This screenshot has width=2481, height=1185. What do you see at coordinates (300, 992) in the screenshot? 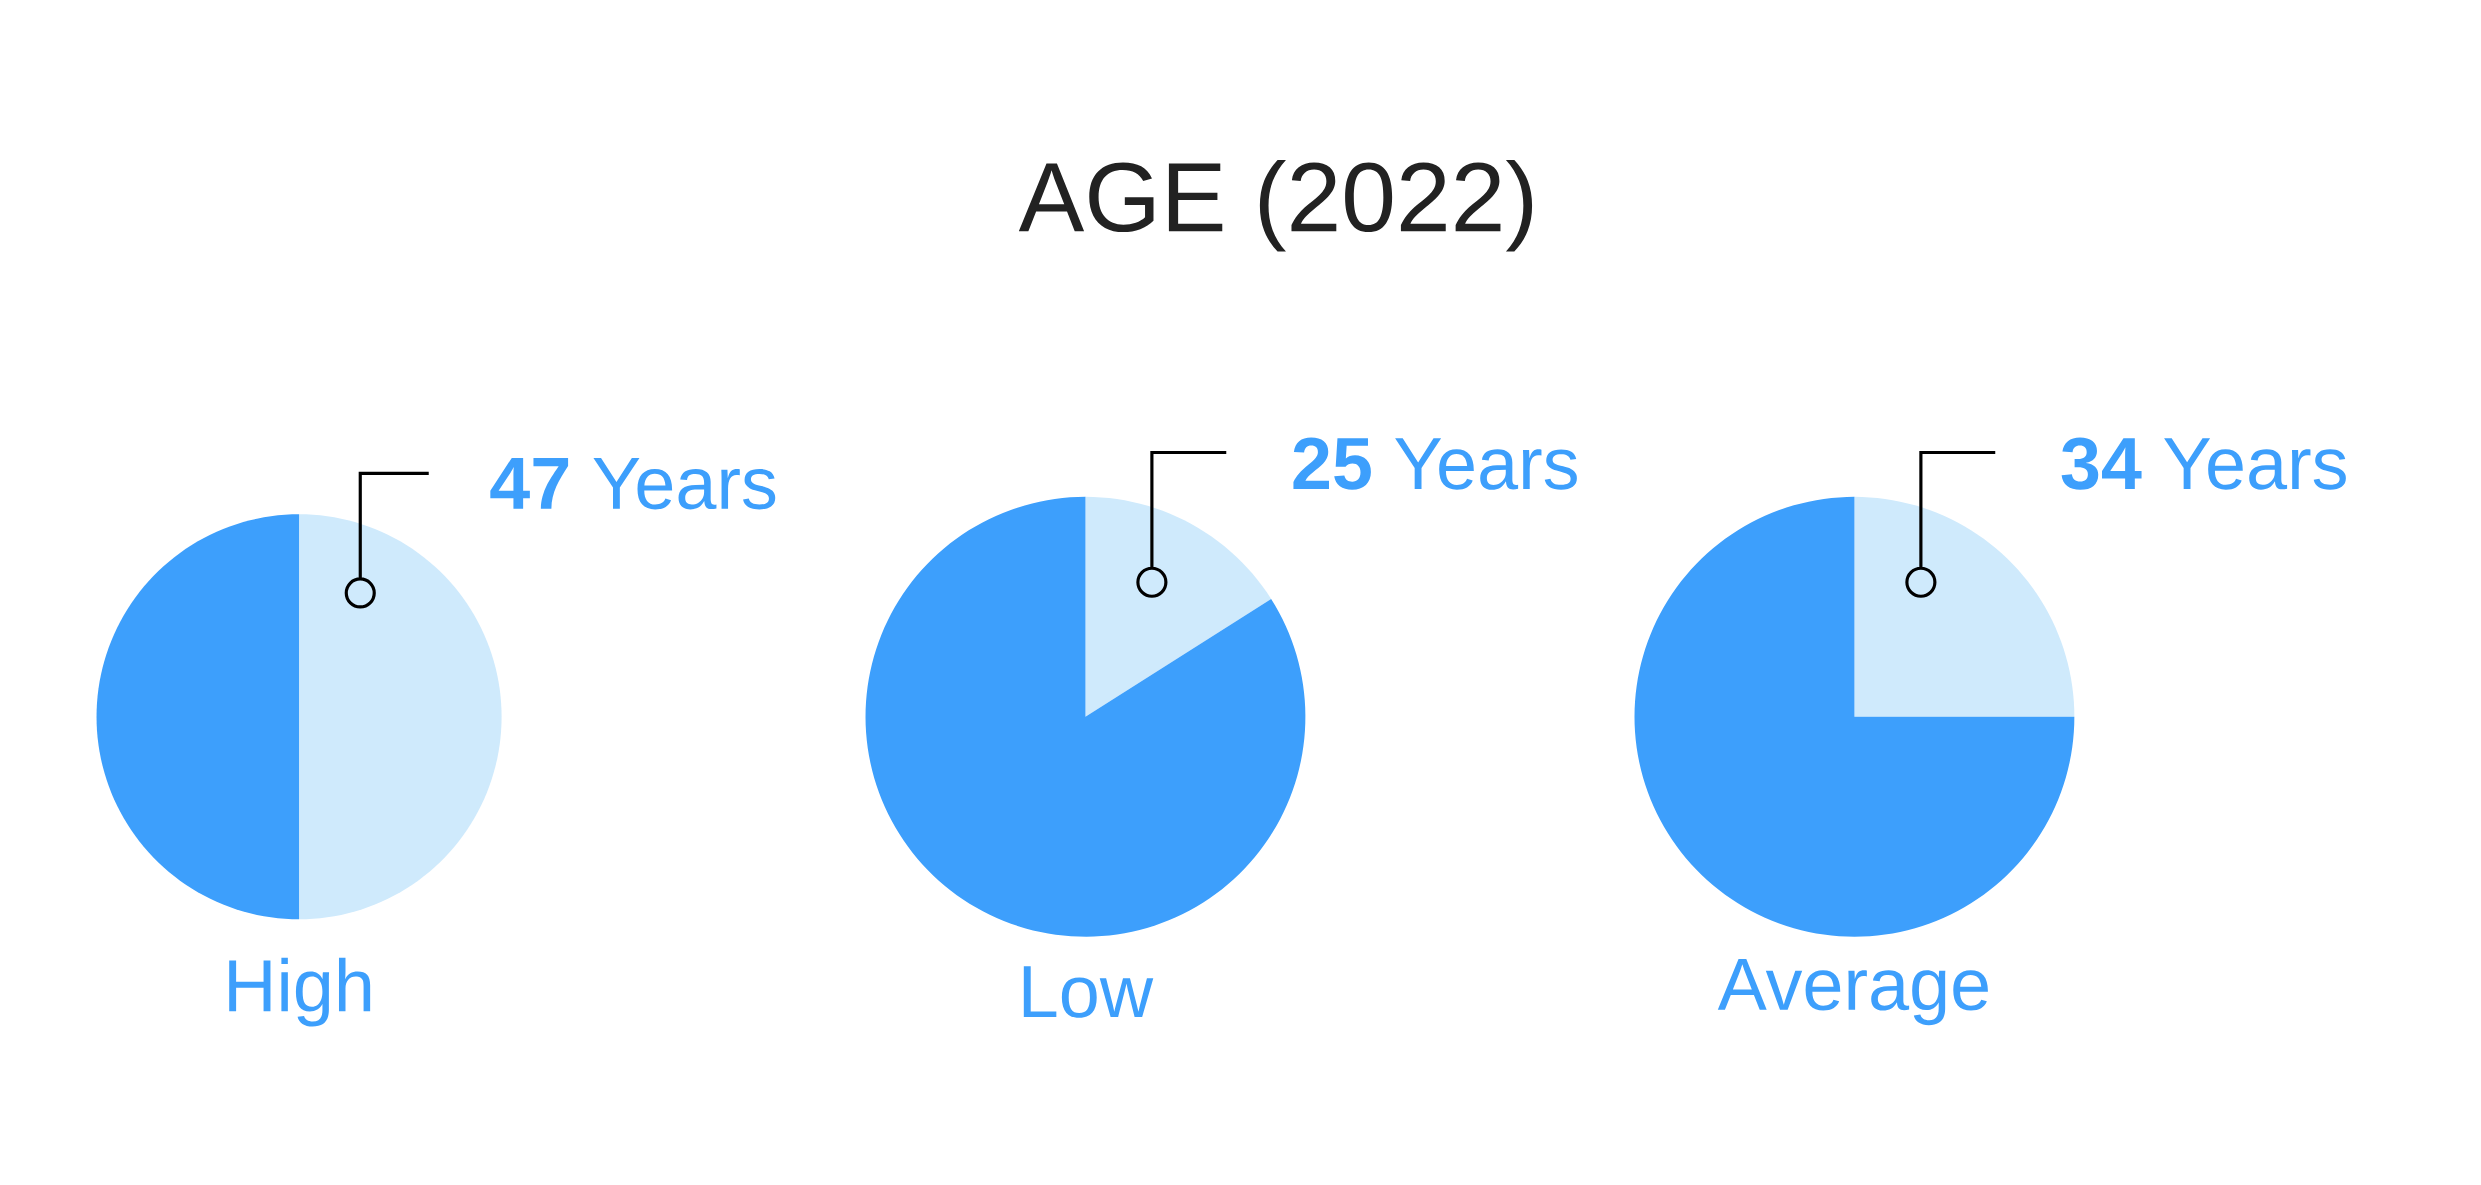
I see `text: High` at bounding box center [300, 992].